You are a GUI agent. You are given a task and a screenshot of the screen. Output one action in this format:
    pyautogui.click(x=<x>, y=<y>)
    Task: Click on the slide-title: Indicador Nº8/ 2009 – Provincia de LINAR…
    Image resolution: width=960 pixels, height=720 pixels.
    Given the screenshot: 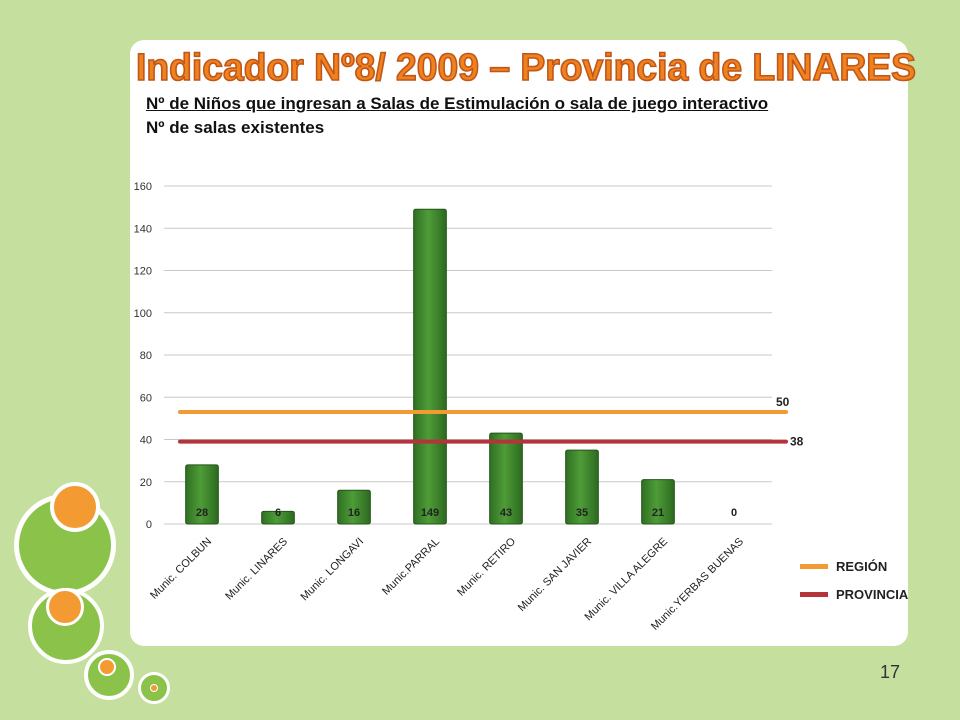 What is the action you would take?
    pyautogui.click(x=526, y=68)
    